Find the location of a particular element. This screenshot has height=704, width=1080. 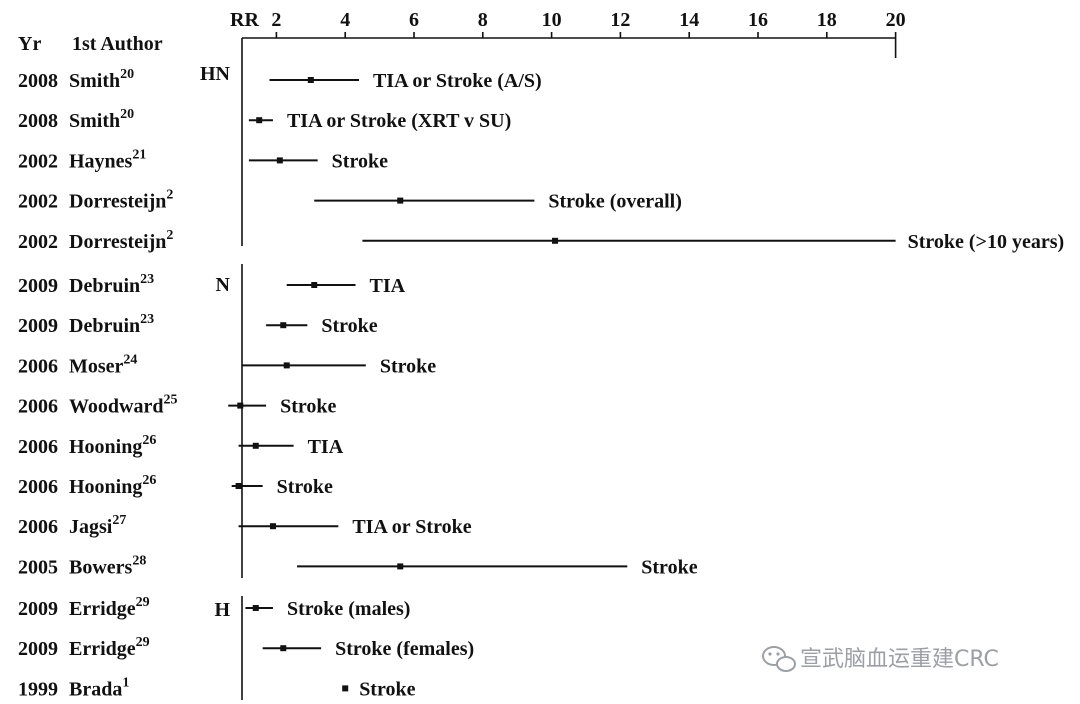

study-author: Bowers28 is located at coordinates (107, 565).